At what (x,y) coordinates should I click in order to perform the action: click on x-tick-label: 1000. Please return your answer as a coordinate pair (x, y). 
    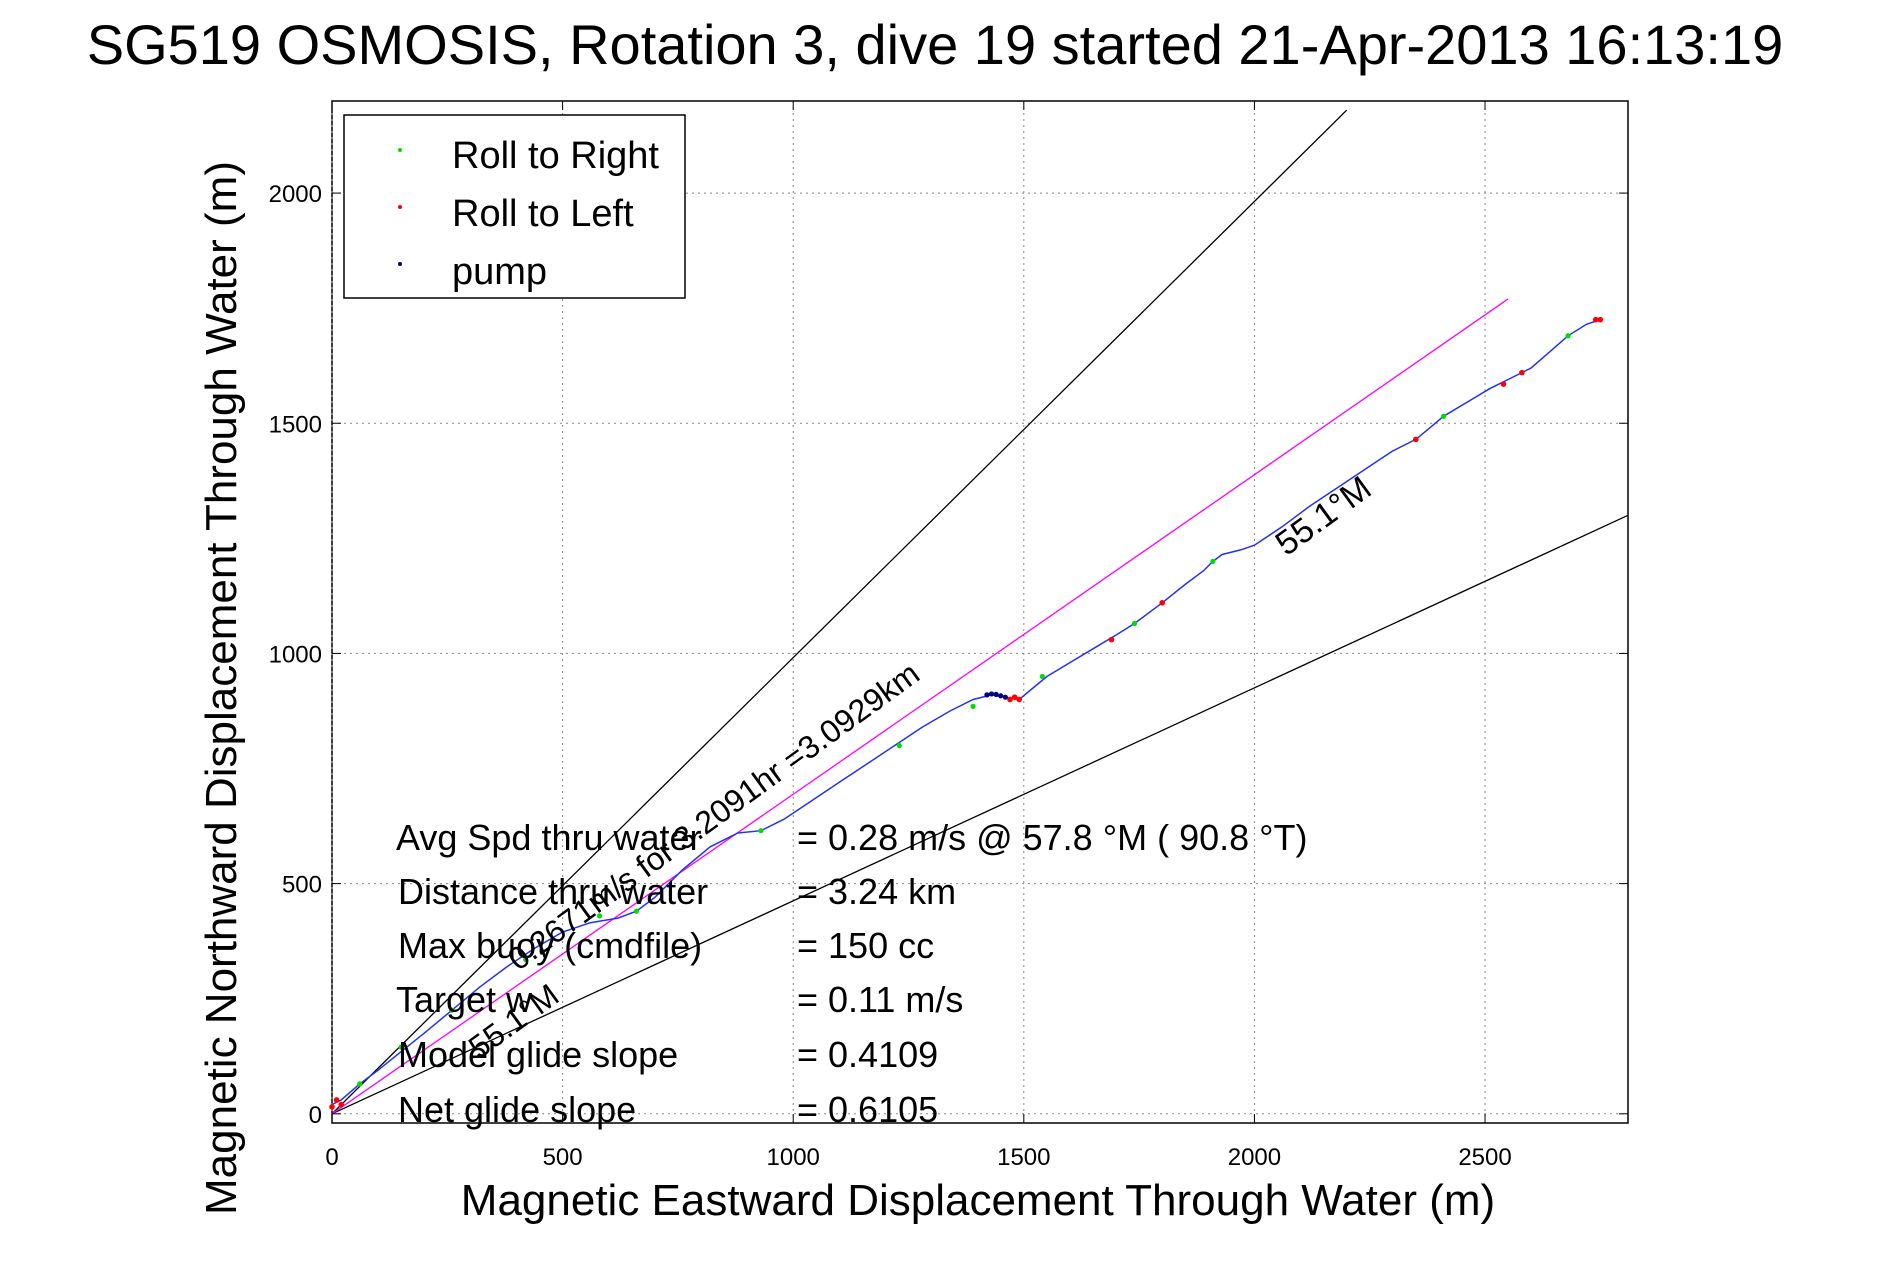
    Looking at the image, I should click on (793, 1157).